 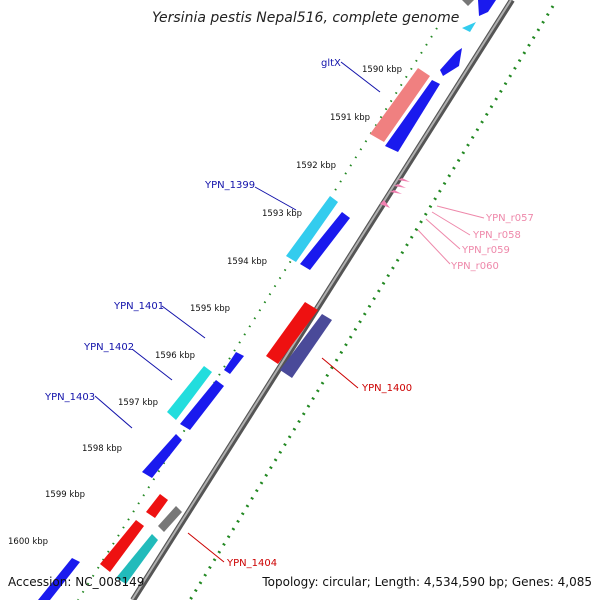 I want to click on gene-label-YPN_1404: YPN_1404, so click(x=251, y=563).